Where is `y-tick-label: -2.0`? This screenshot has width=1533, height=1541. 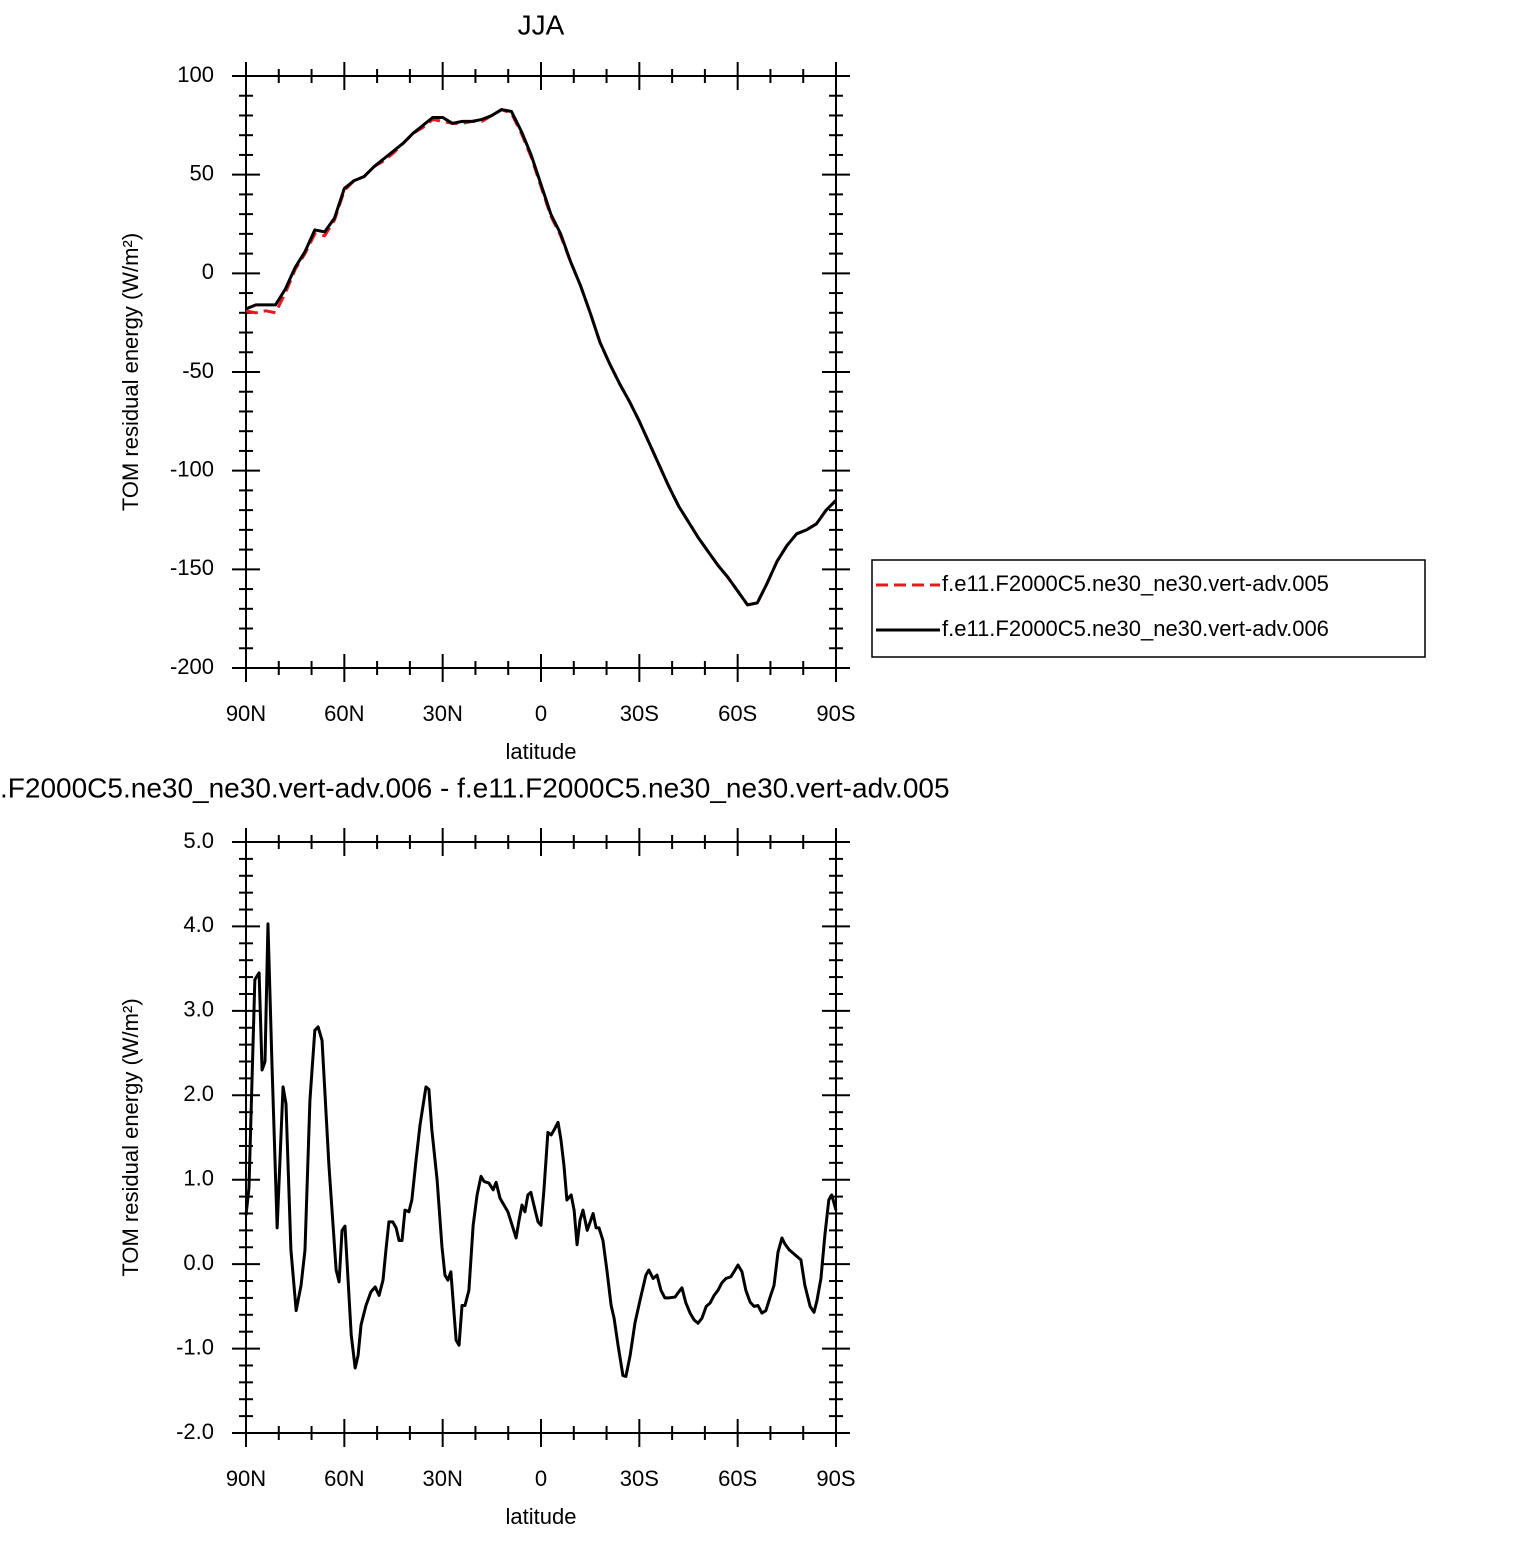
y-tick-label: -2.0 is located at coordinates (195, 1431).